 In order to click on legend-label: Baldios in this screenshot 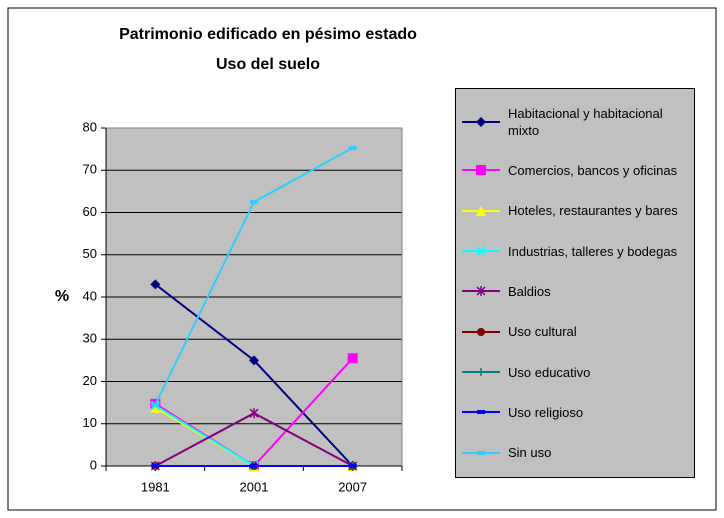, I will do `click(529, 291)`.